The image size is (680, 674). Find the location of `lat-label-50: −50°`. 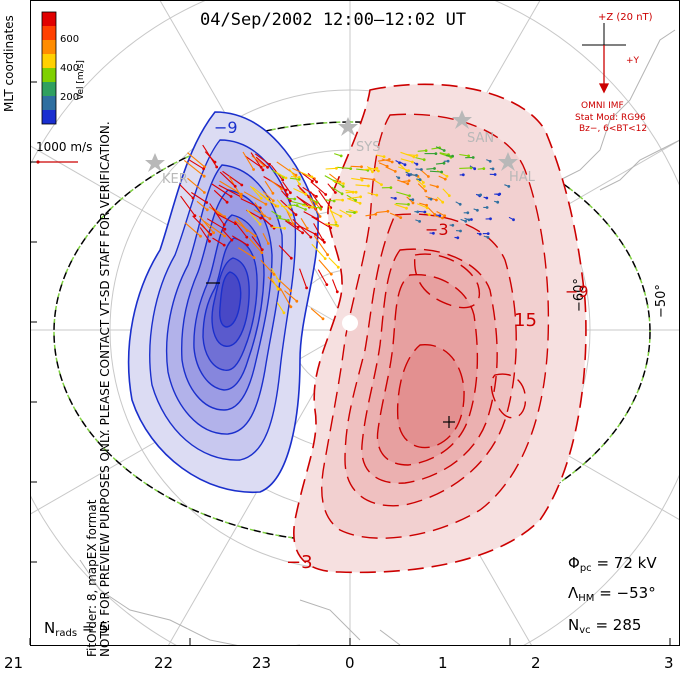

lat-label-50: −50° is located at coordinates (661, 301).